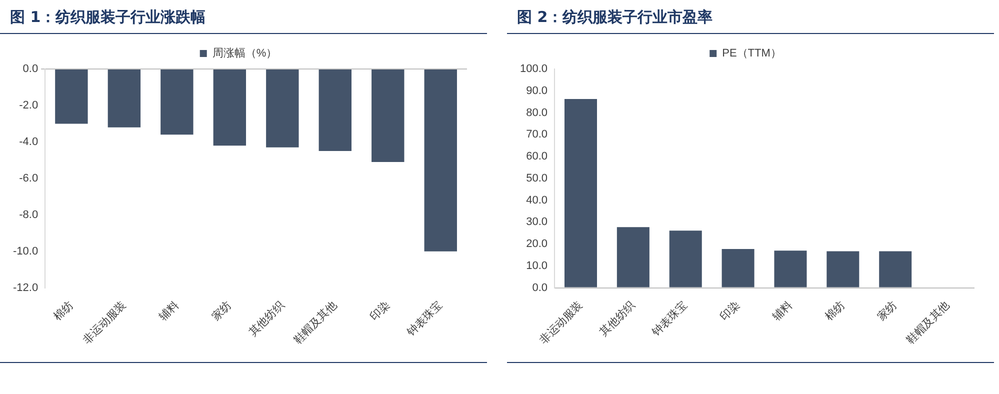  Describe the element at coordinates (25, 251) in the screenshot. I see `y-tick-label: -10.0` at that location.